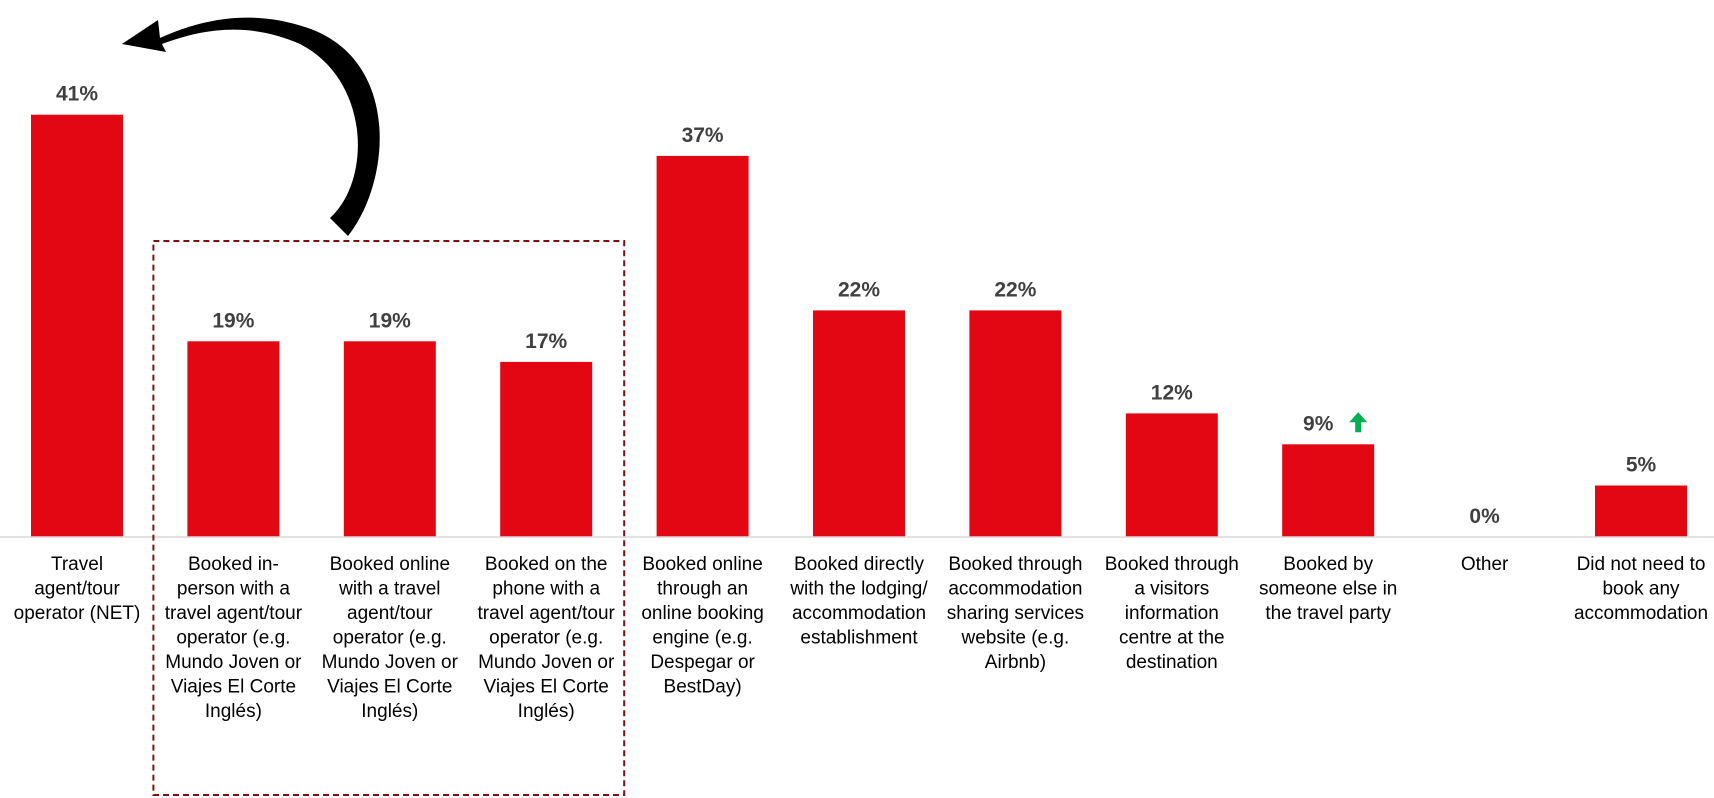 This screenshot has height=798, width=1714. What do you see at coordinates (703, 135) in the screenshot?
I see `value-label: 37%` at bounding box center [703, 135].